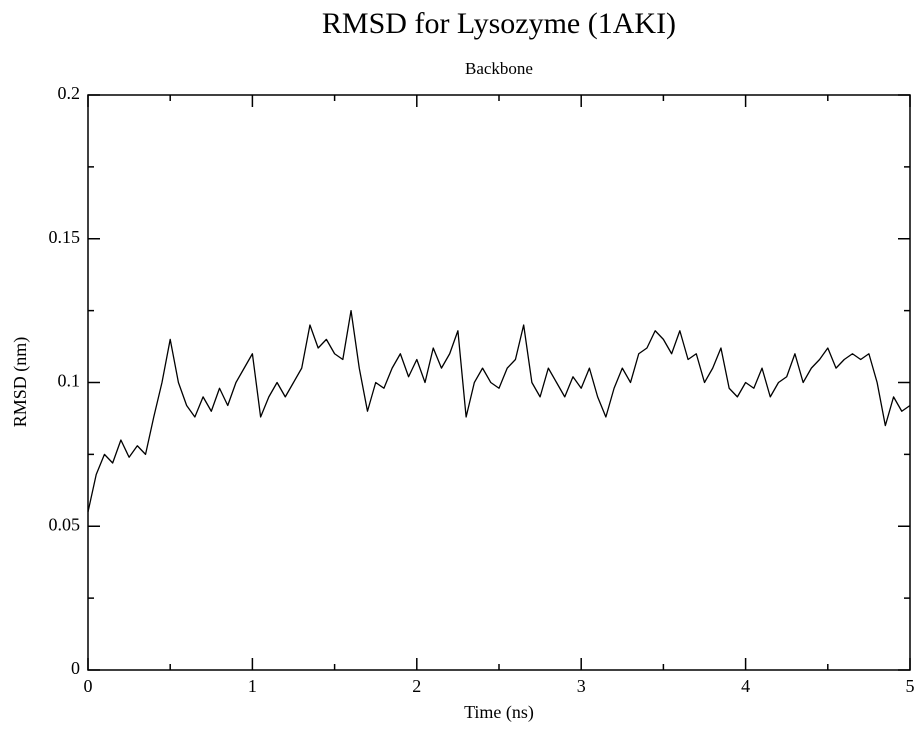 The image size is (922, 739). Describe the element at coordinates (65, 237) in the screenshot. I see `y-tick-label: 0.15` at that location.